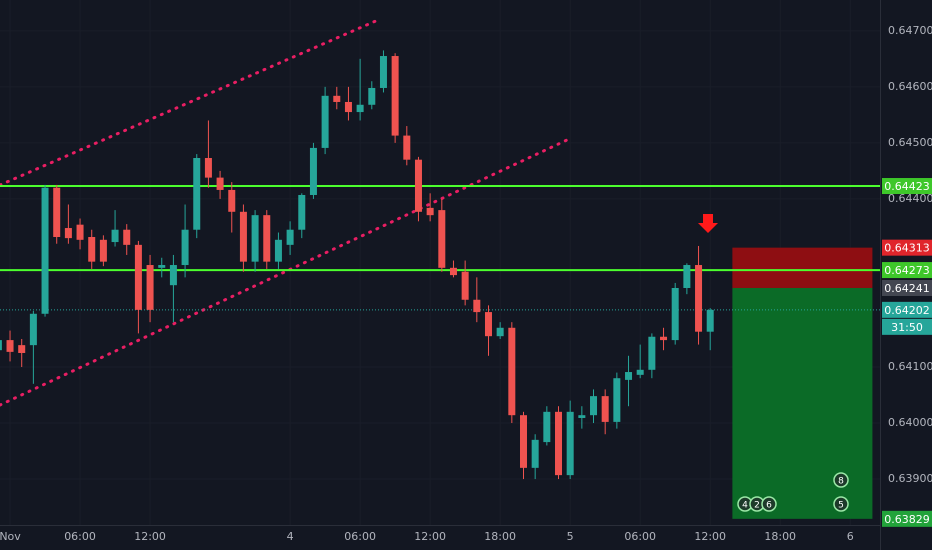  What do you see at coordinates (708, 223) in the screenshot?
I see `arrow-marker` at bounding box center [708, 223].